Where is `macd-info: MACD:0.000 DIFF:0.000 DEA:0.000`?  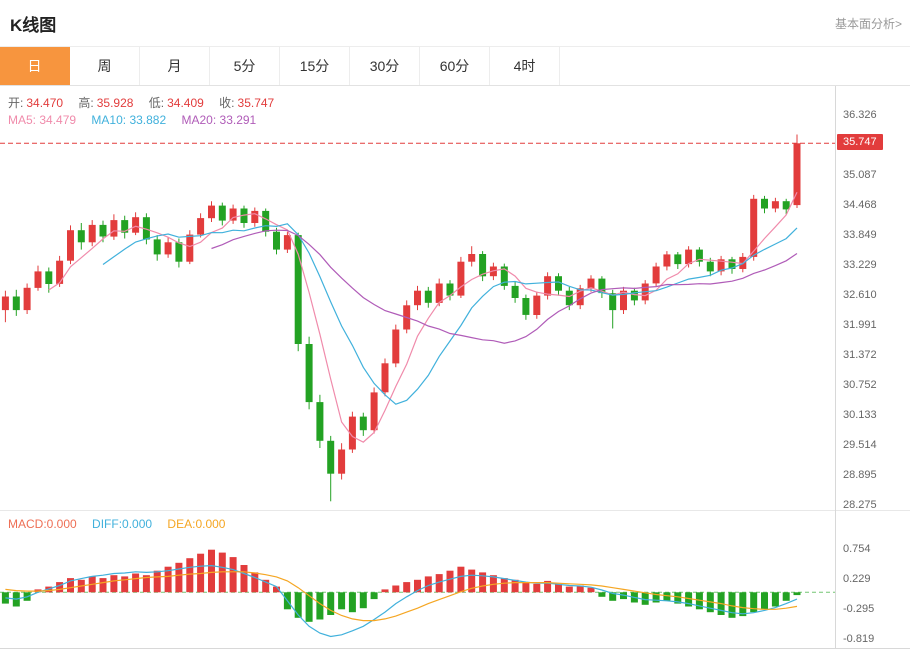 macd-info: MACD:0.000 DIFF:0.000 DEA:0.000 is located at coordinates (122, 524).